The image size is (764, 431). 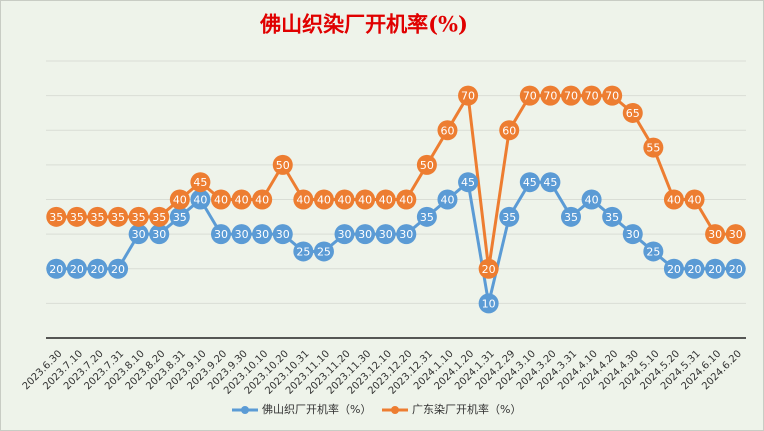 What do you see at coordinates (653, 148) in the screenshot?
I see `value-label: 55` at bounding box center [653, 148].